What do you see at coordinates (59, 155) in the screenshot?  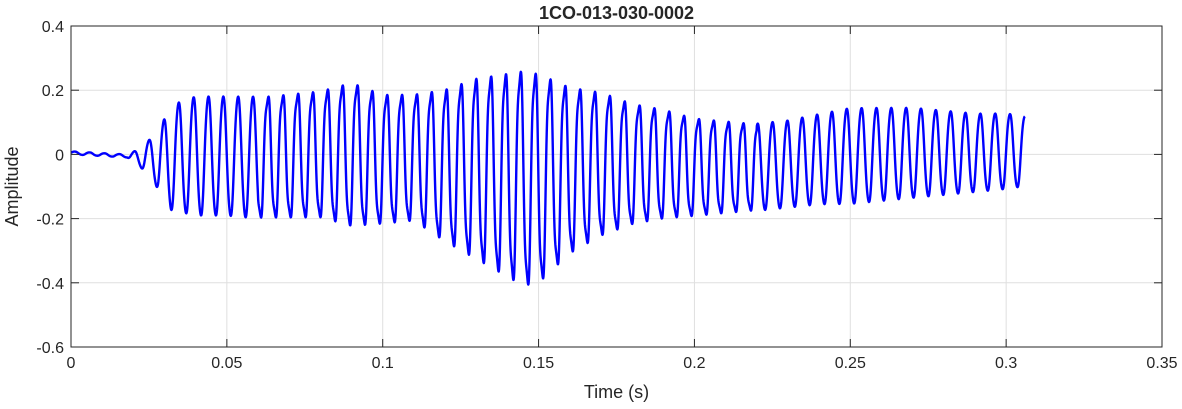 I see `y-tick-label: 0` at bounding box center [59, 155].